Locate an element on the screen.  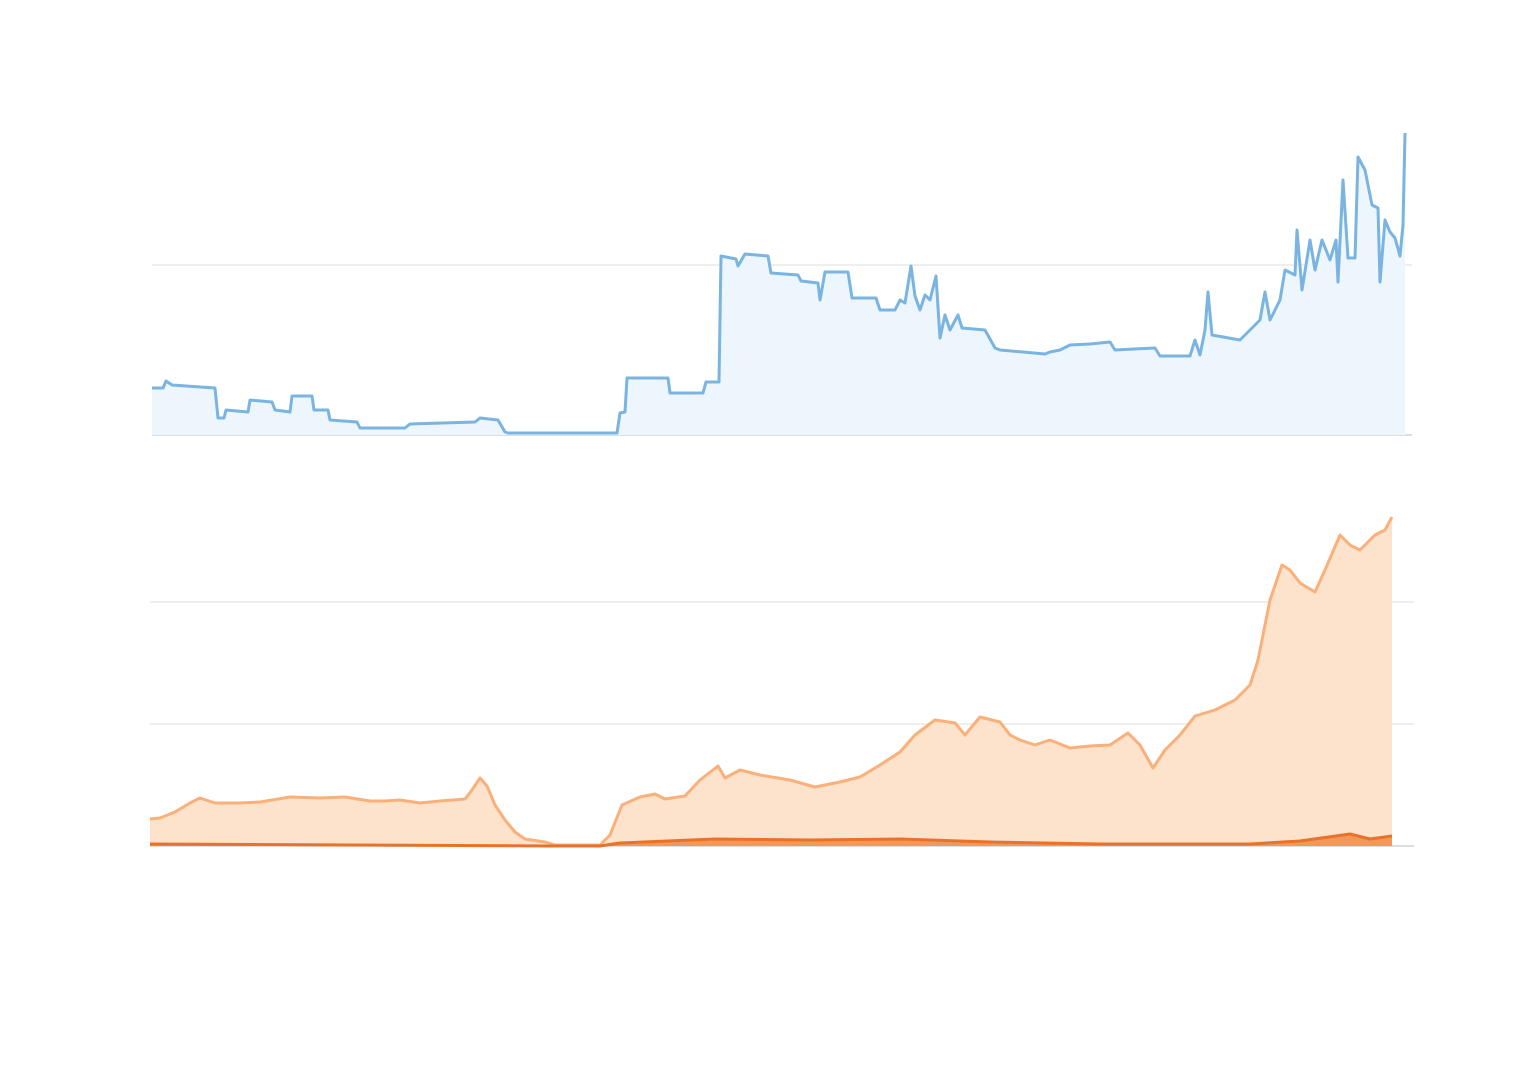
line is located at coordinates (771, 840).